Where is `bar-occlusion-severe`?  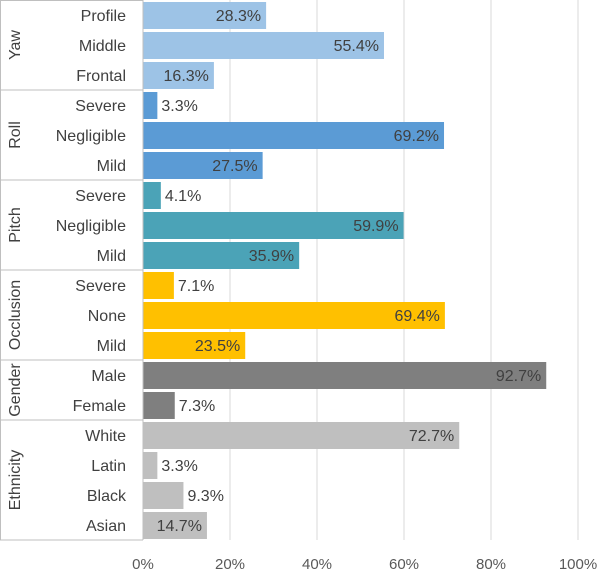
bar-occlusion-severe is located at coordinates (158, 285).